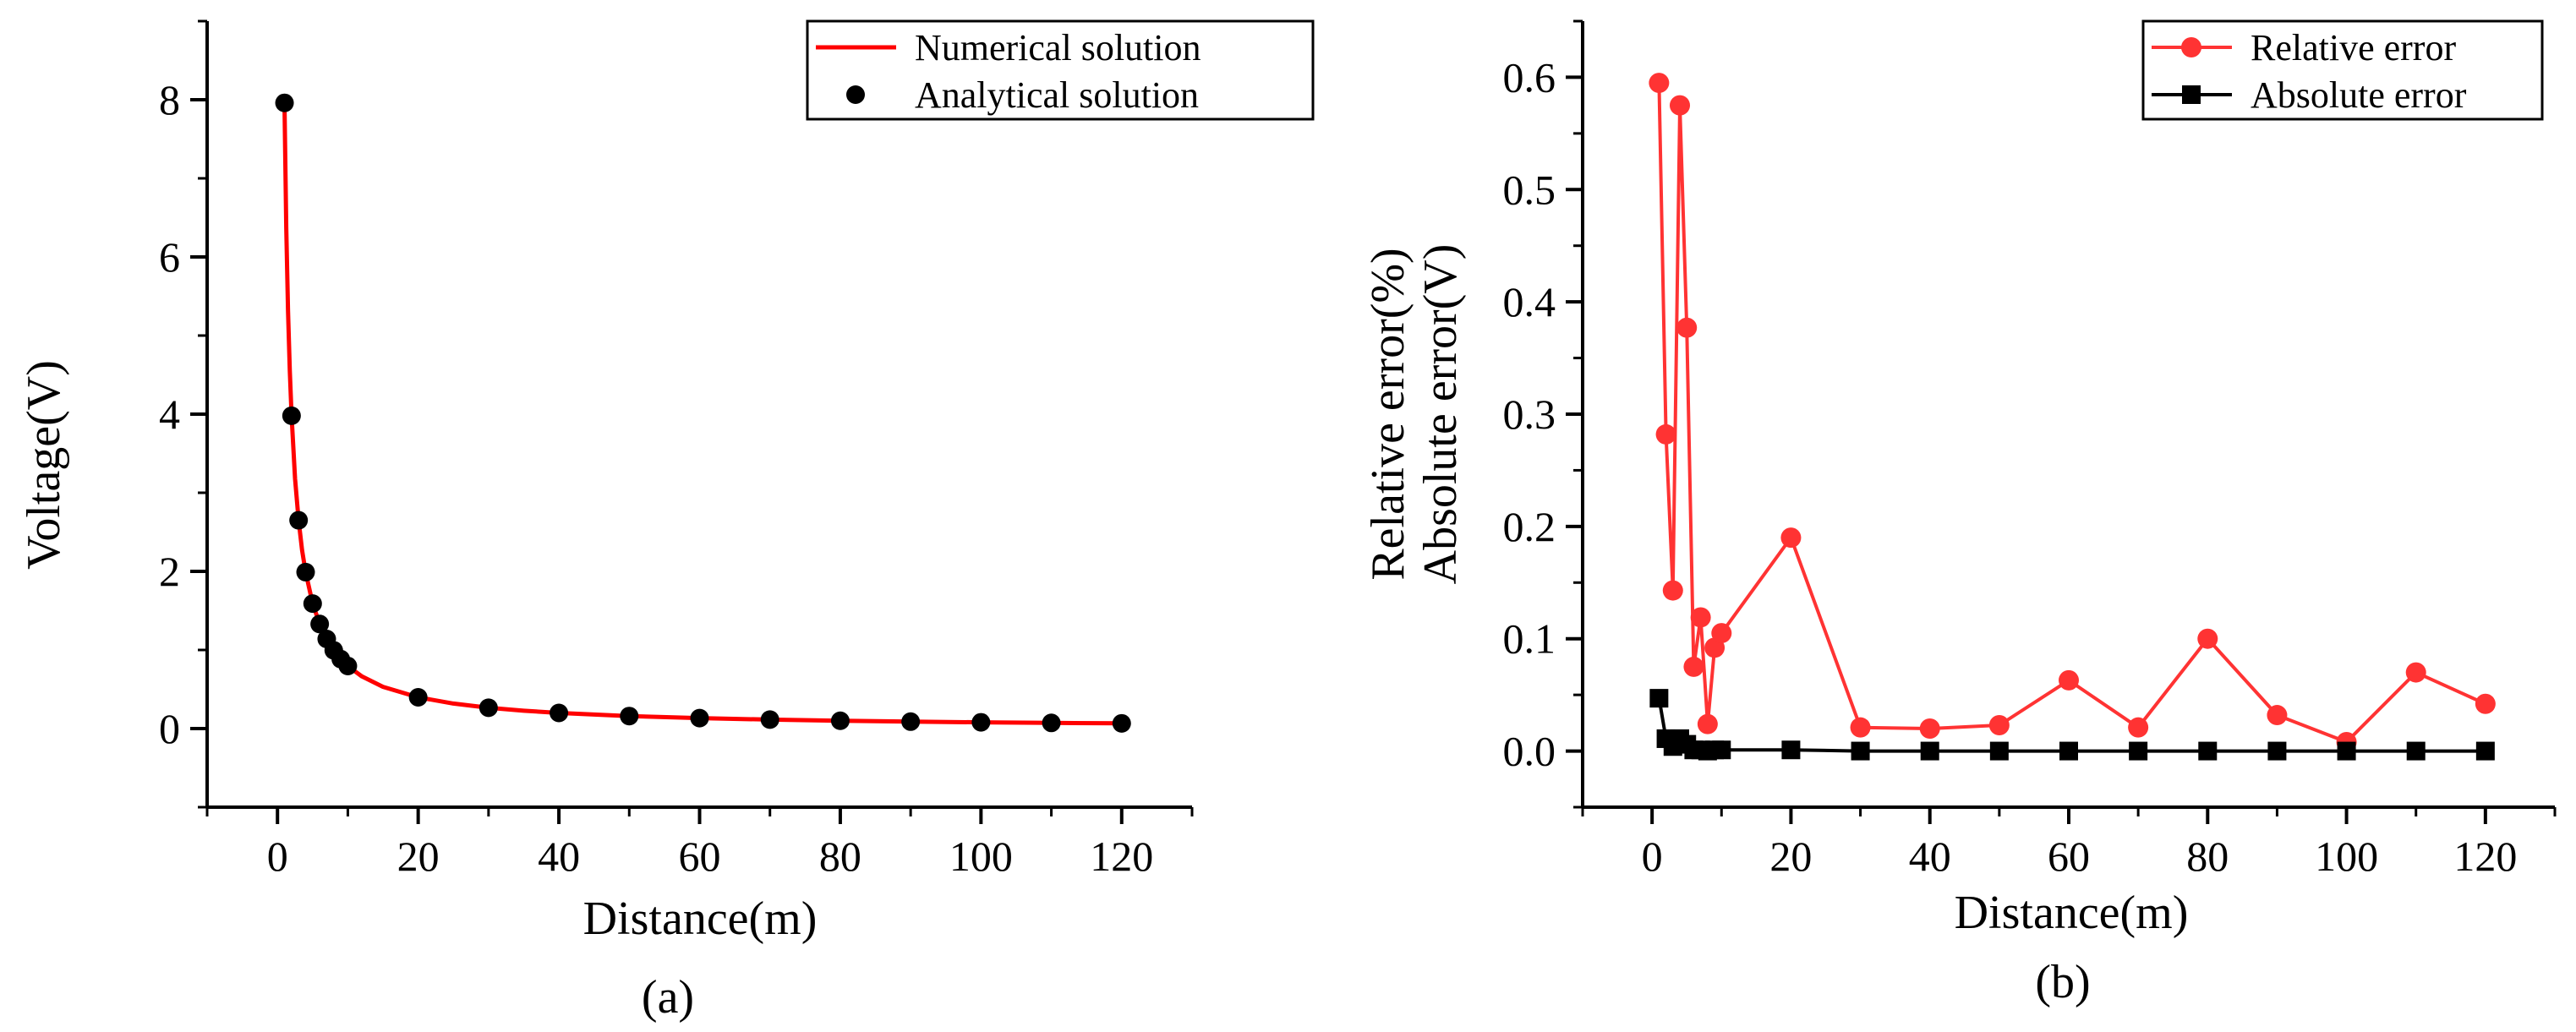  Describe the element at coordinates (1930, 857) in the screenshot. I see `b-x-tick-label: 40` at that location.